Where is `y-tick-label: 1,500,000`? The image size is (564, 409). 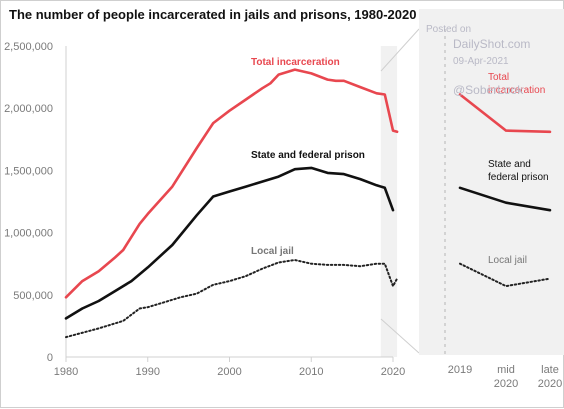 y-tick-label: 1,500,000 is located at coordinates (28, 171).